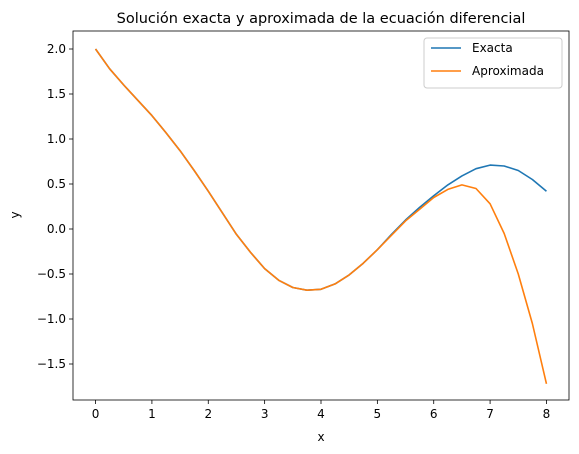 The height and width of the screenshot is (454, 579). What do you see at coordinates (547, 414) in the screenshot?
I see `x-tick-label: 8` at bounding box center [547, 414].